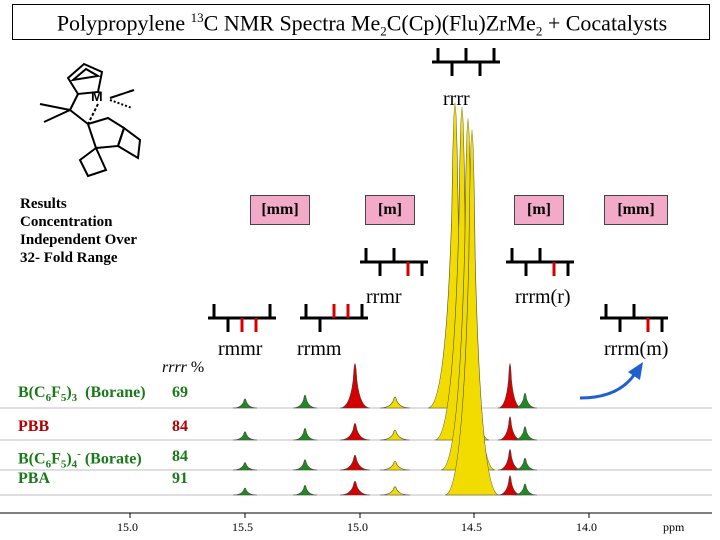 Image resolution: width=720 pixels, height=540 pixels. Describe the element at coordinates (543, 297) in the screenshot. I see `pentad-label-rrrm-r: rrrm(r)` at that location.